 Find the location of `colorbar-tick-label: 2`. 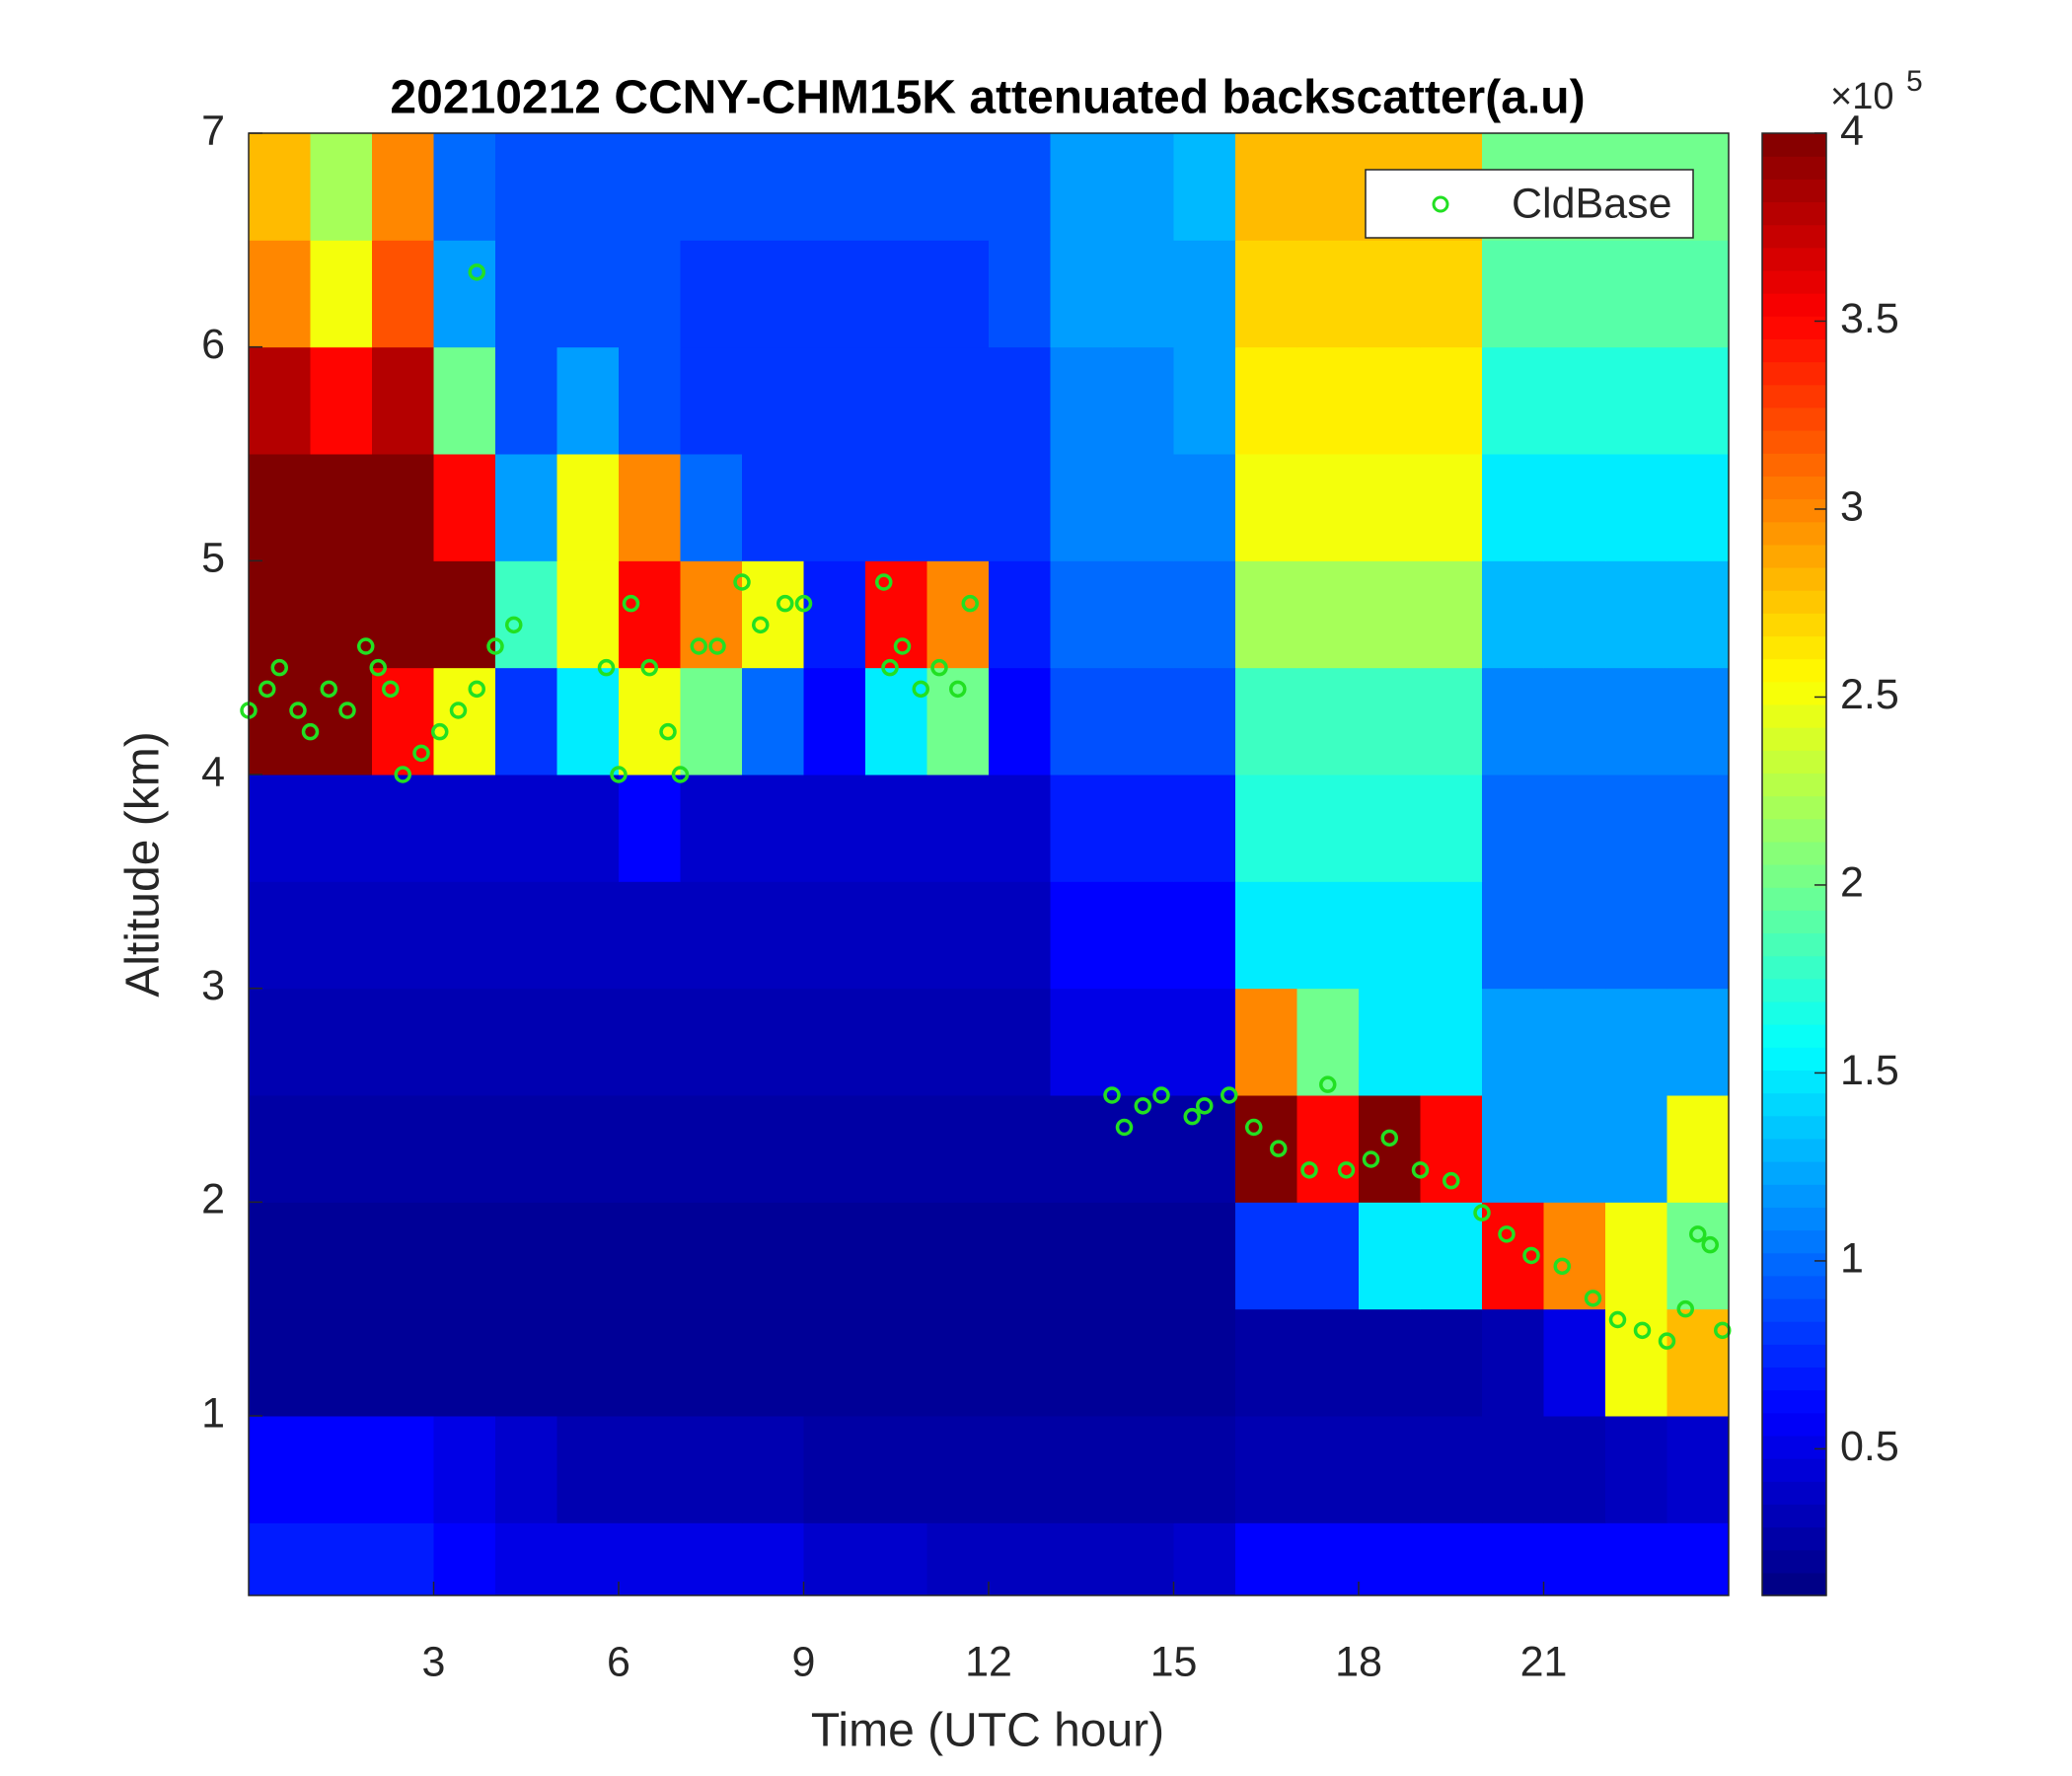

colorbar-tick-label: 2 is located at coordinates (1852, 882).